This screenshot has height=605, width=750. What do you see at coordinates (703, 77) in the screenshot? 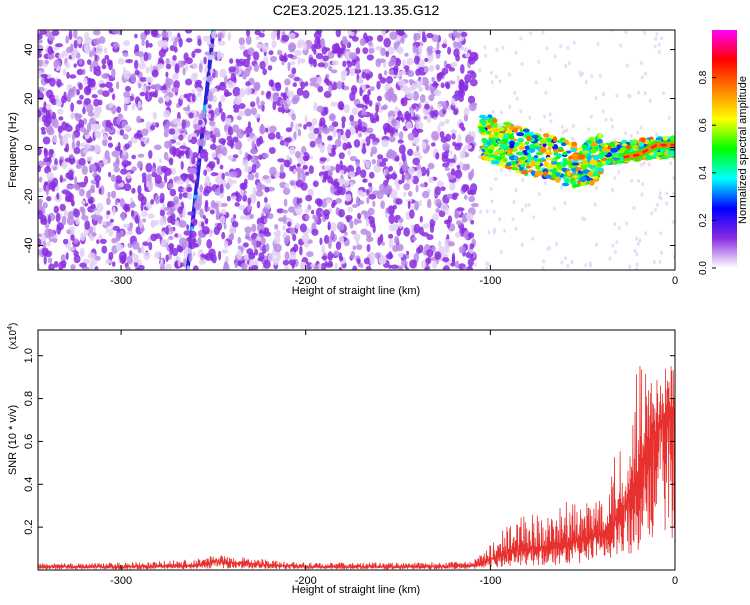
I see `colorbar-tick-label: 0.8` at bounding box center [703, 77].